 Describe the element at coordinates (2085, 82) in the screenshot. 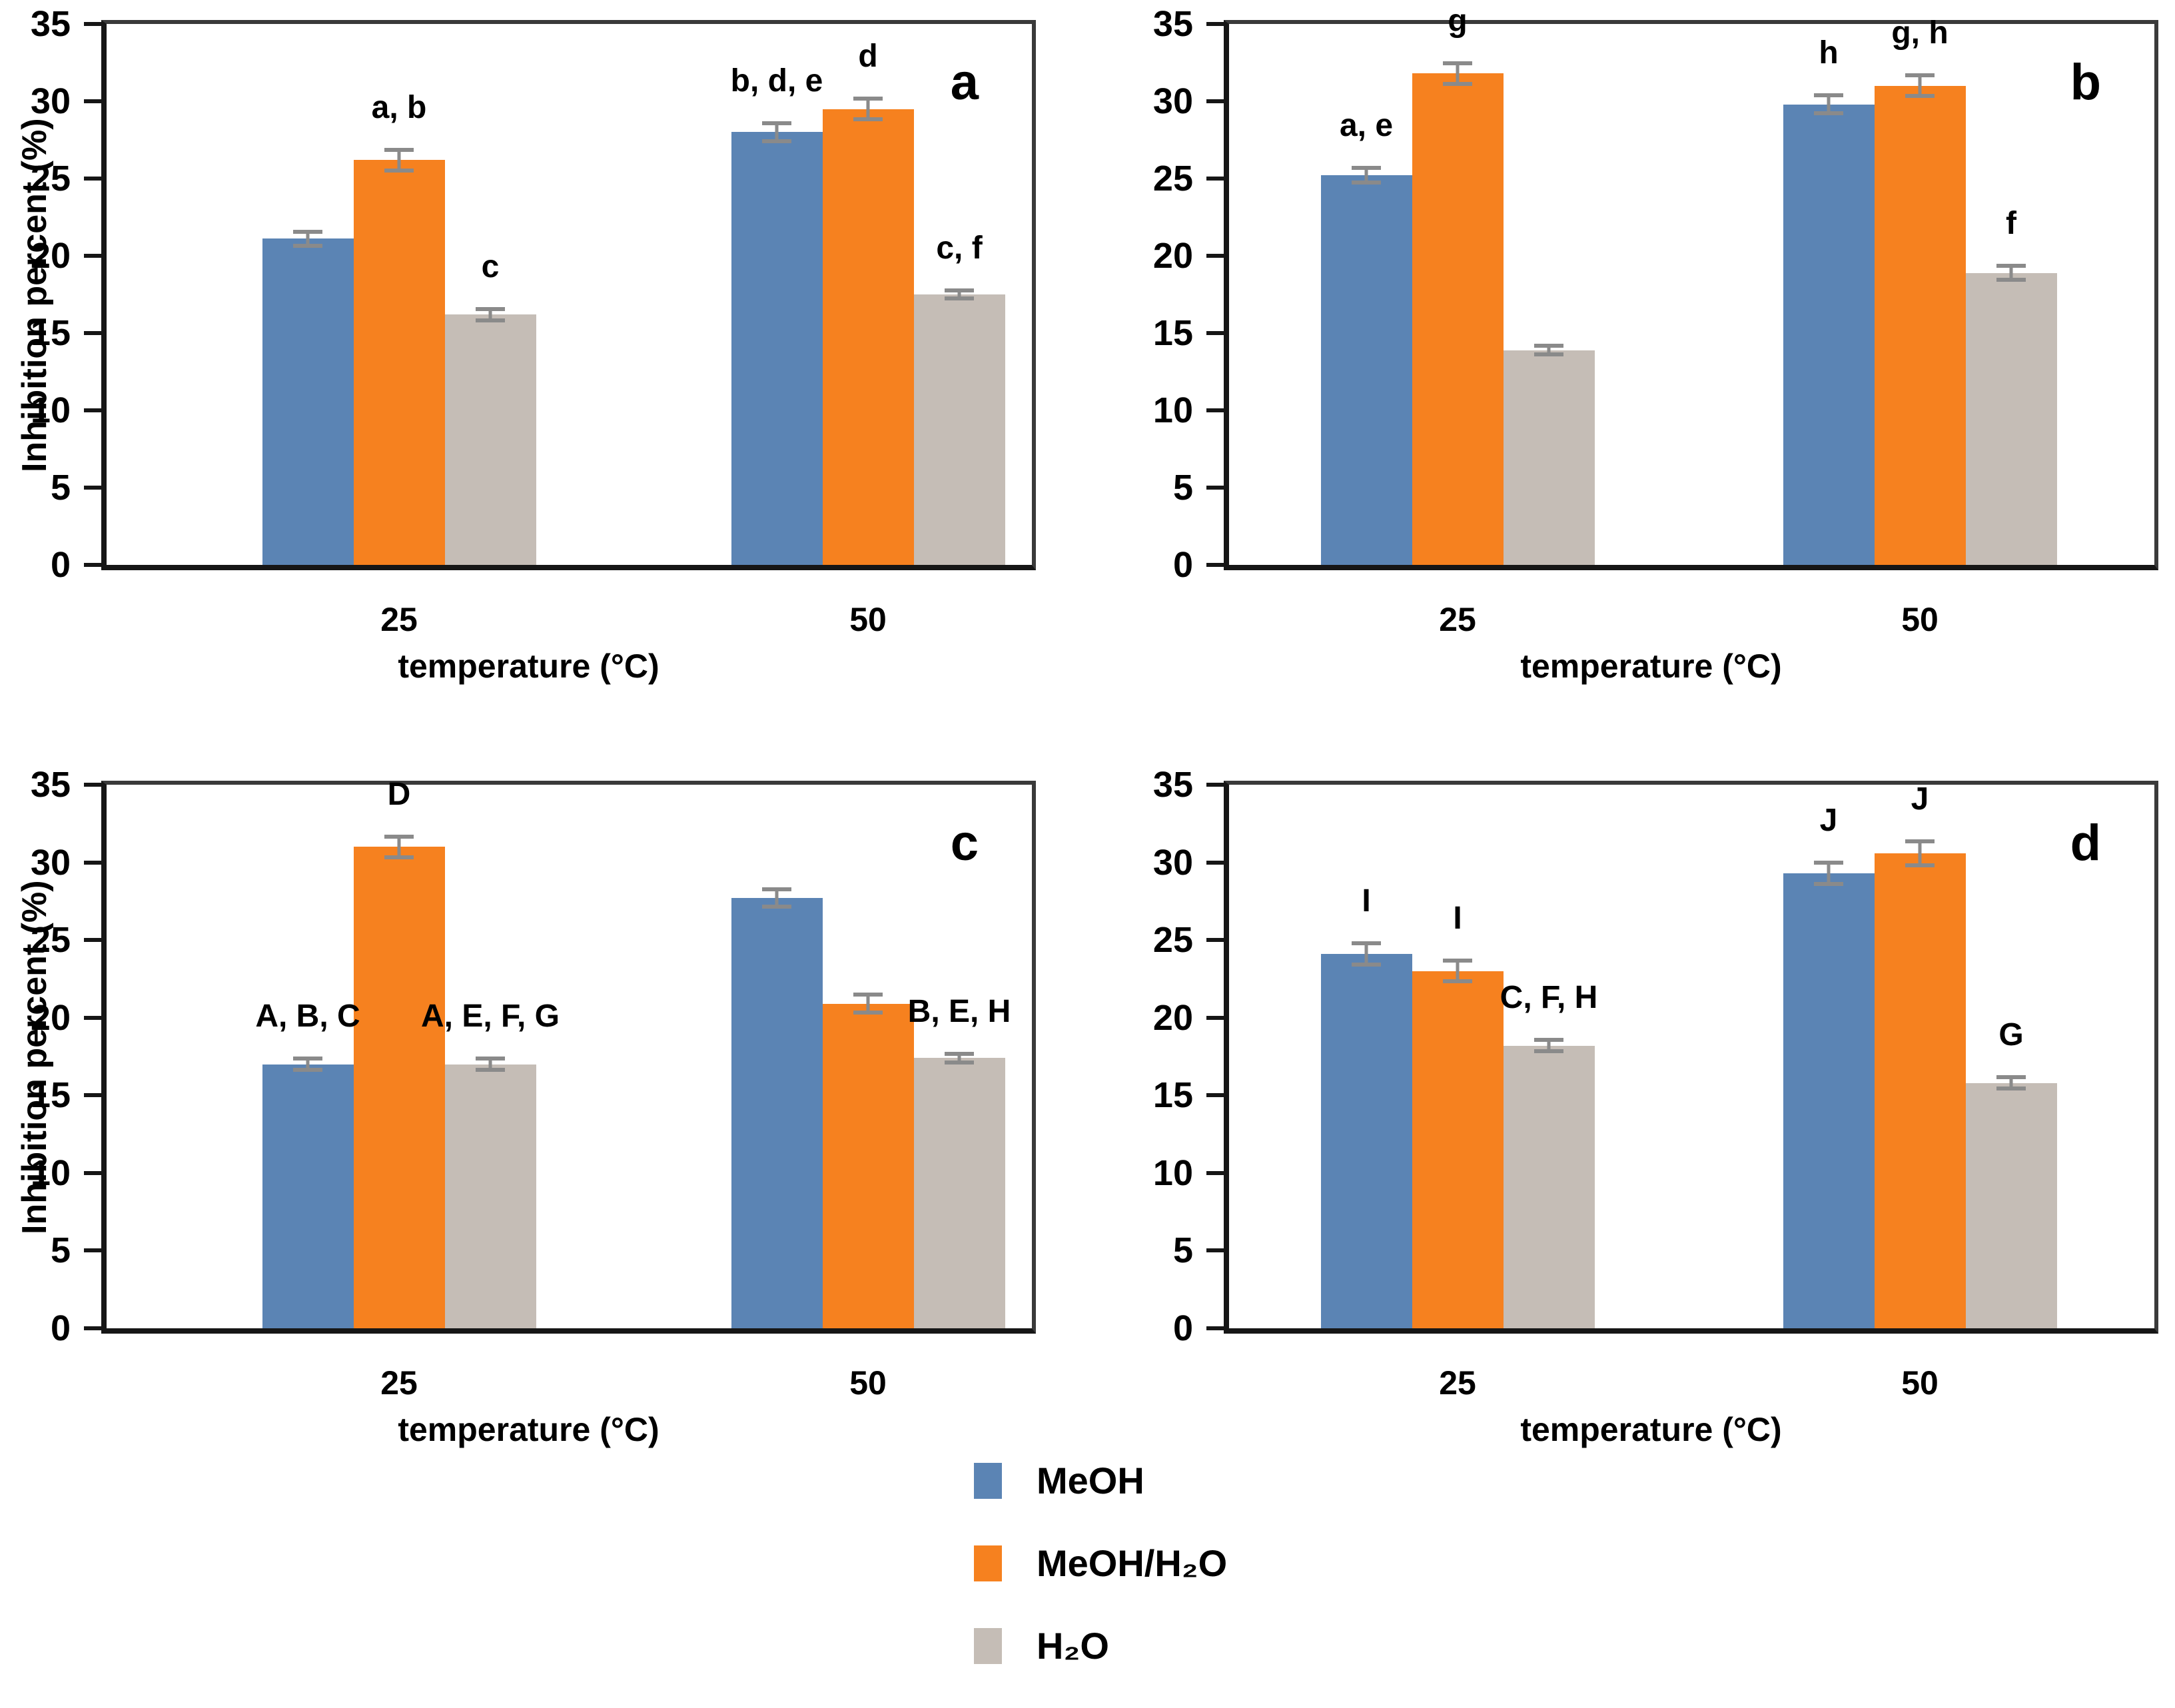

I see `panel-letter-b: b` at that location.